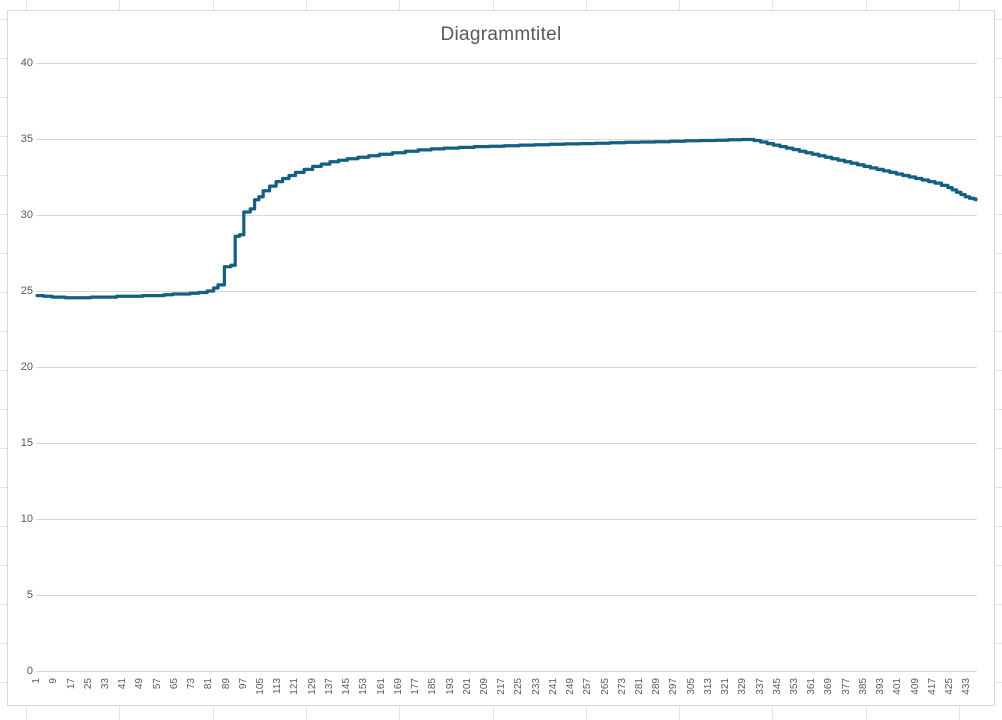 This screenshot has width=1002, height=720. I want to click on x-axis-label: 105, so click(261, 686).